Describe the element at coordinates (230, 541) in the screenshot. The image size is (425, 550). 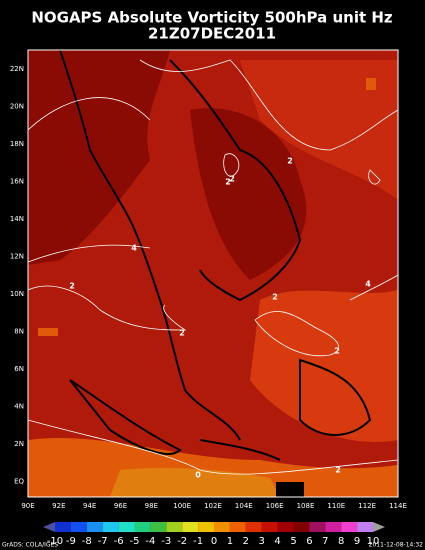
I see `colorbar-label: 1` at that location.